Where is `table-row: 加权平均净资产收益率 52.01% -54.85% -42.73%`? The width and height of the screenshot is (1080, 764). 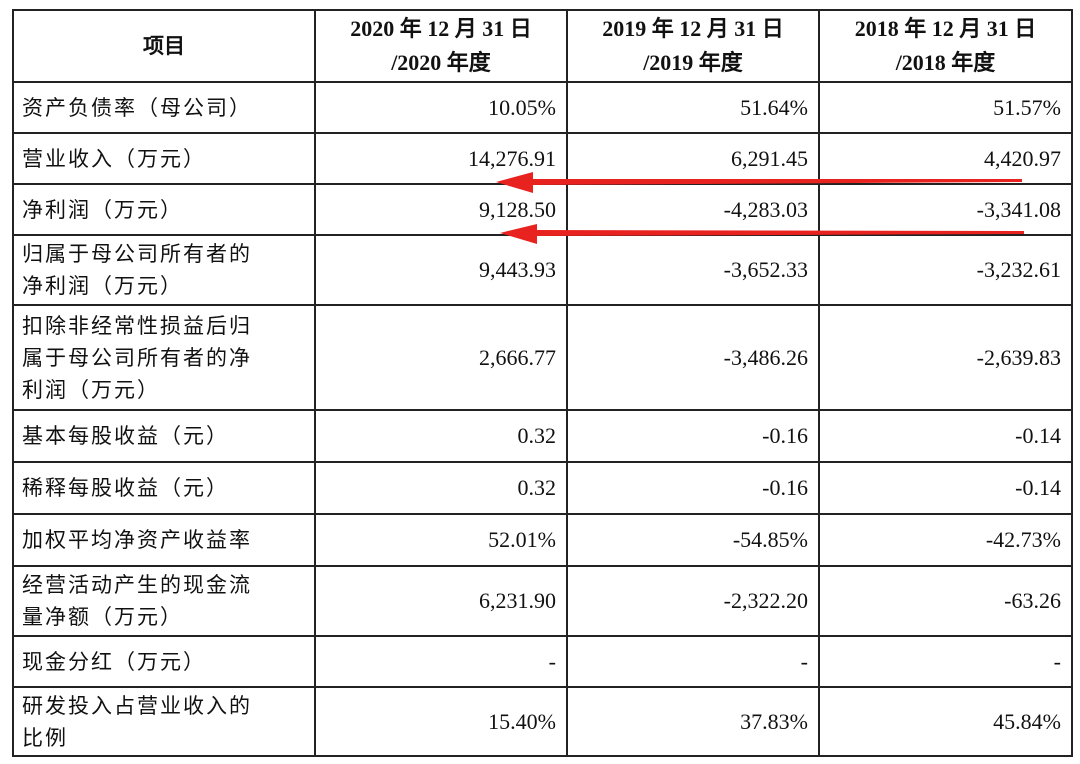 table-row: 加权平均净资产收益率 52.01% -54.85% -42.73% is located at coordinates (542, 540).